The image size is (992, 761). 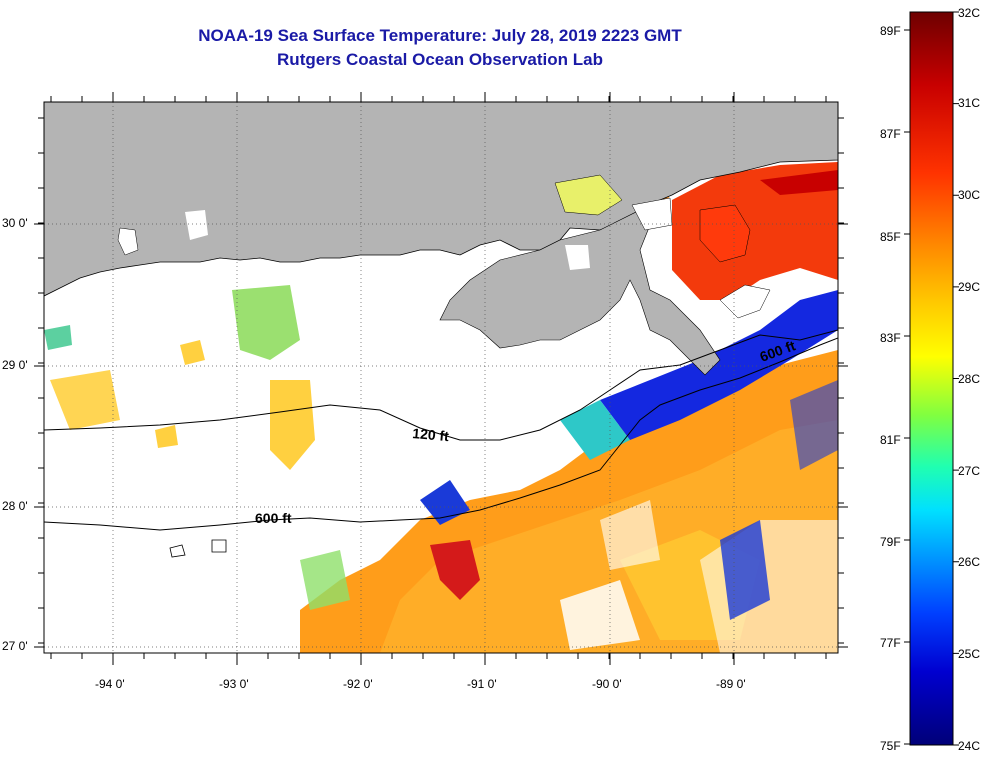 I want to click on cbar-c-25: 25C, so click(x=969, y=654).